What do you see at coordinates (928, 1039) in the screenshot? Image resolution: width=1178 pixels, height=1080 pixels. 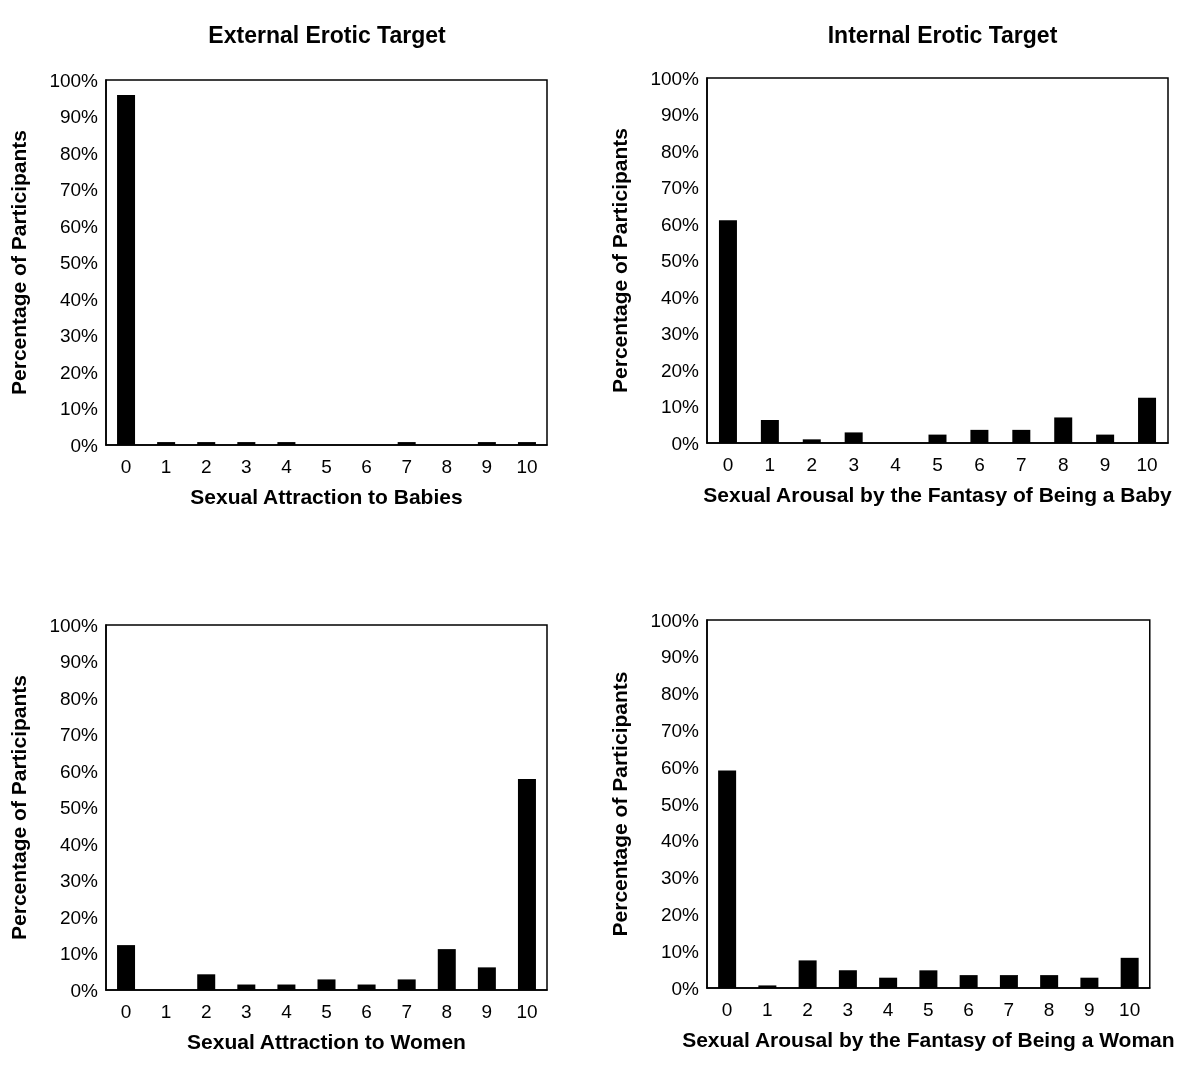 I see `x-axis-title: Sexual Arousal by the Fantasy of Being a Woman` at bounding box center [928, 1039].